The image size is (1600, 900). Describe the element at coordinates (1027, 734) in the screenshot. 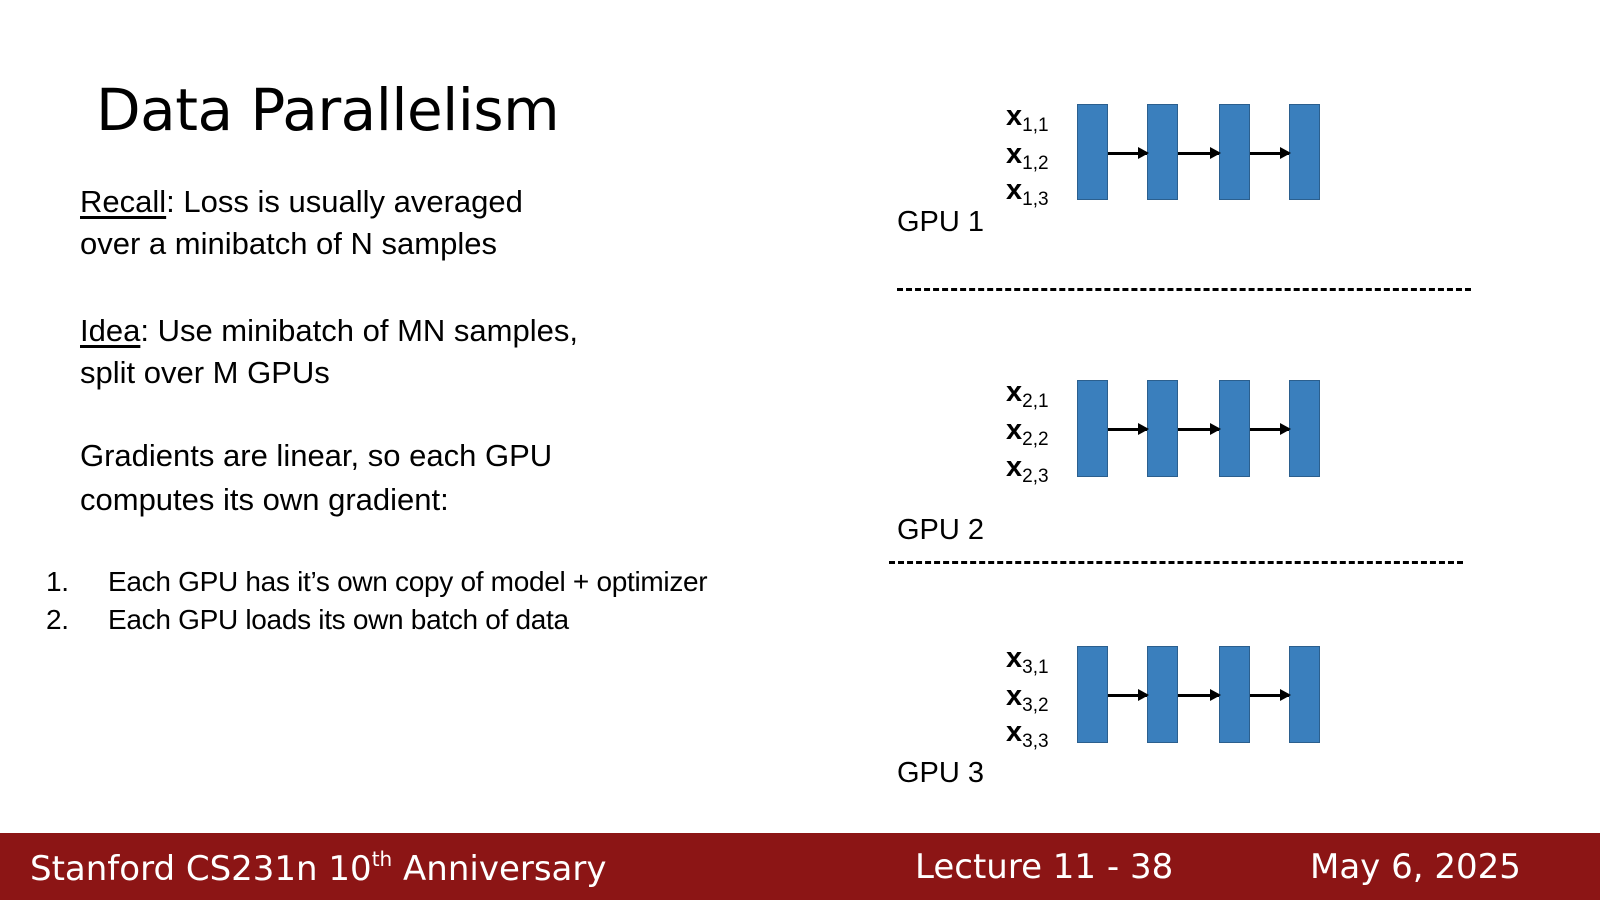

I see `input-label-x33: x3,3` at that location.